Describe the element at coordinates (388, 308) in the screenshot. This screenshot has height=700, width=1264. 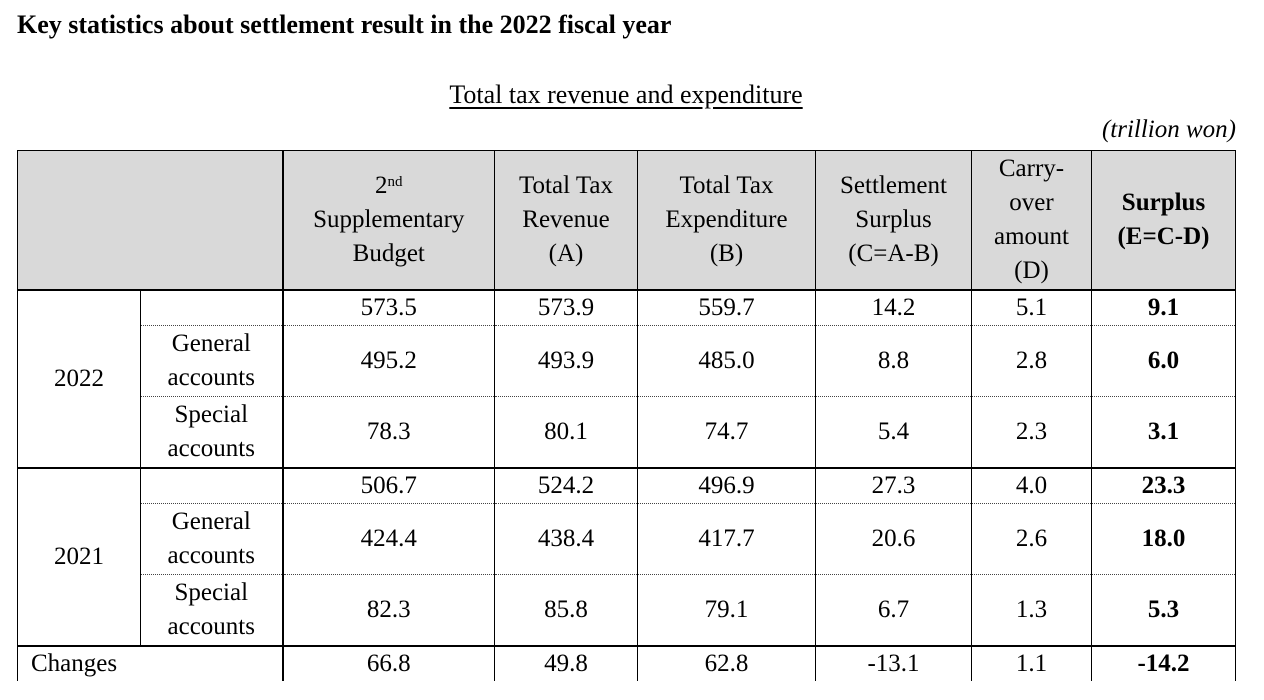
I see `cell-budget: 573.5` at that location.